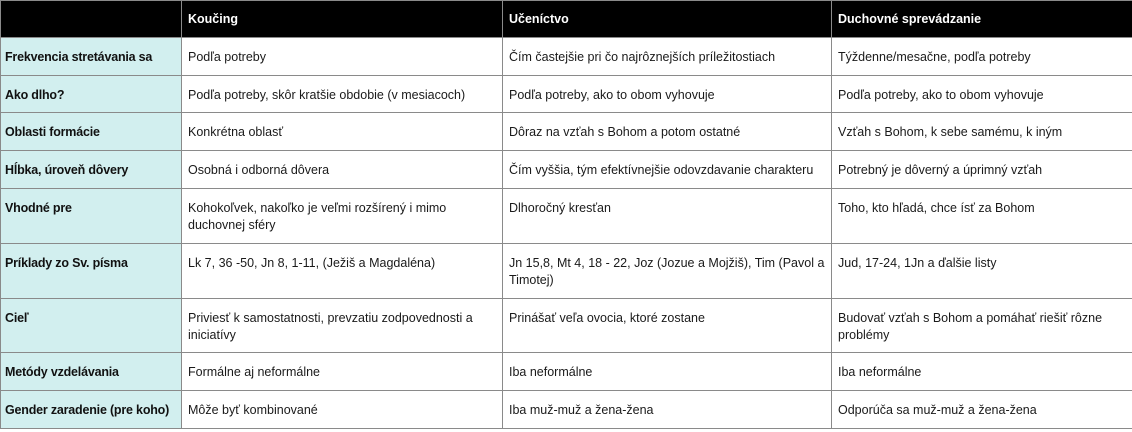  I want to click on table-cell: Prinášať veľa ovocia, ktoré zostane, so click(667, 325).